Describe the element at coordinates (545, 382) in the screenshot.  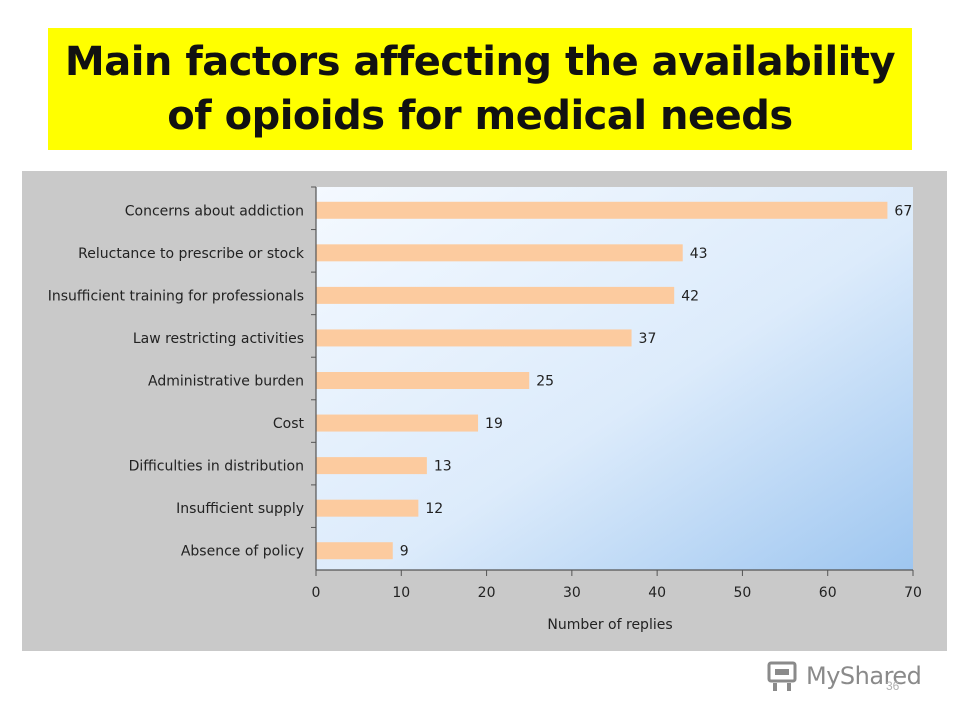
I see `data-label: 25` at that location.